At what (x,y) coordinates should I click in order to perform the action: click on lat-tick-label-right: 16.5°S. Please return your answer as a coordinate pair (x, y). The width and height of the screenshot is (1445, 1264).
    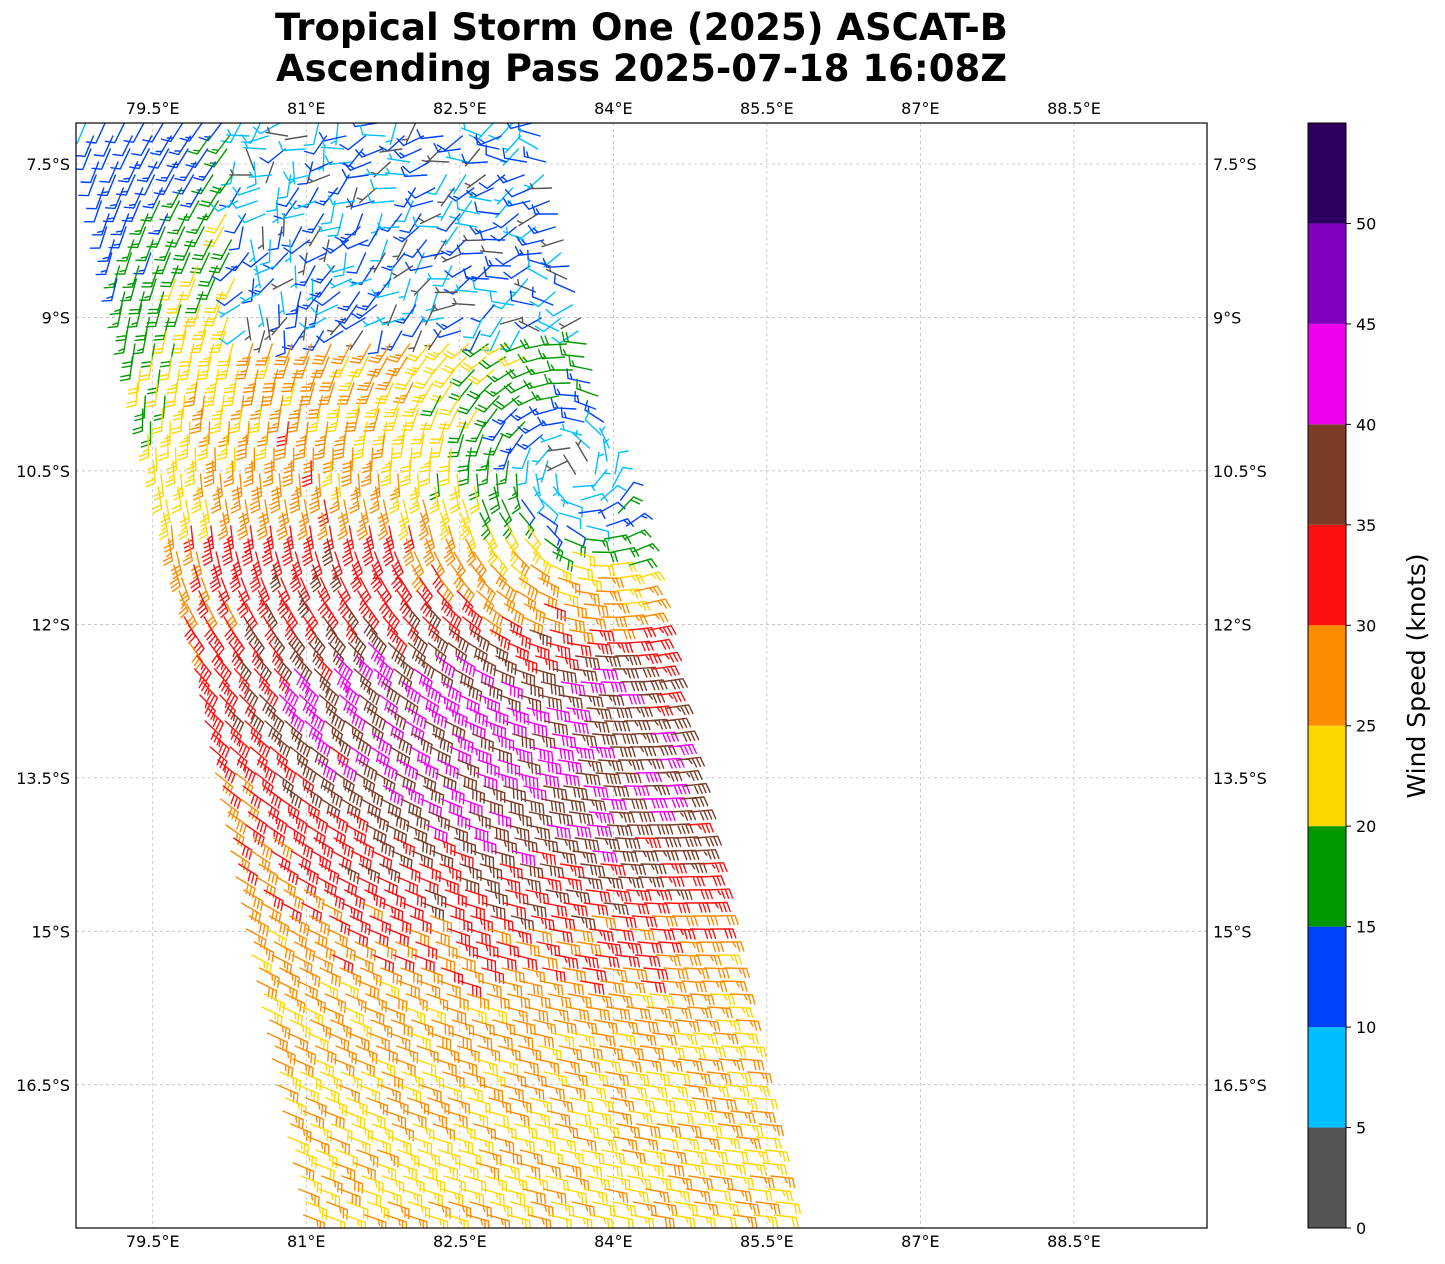
    Looking at the image, I should click on (1240, 1085).